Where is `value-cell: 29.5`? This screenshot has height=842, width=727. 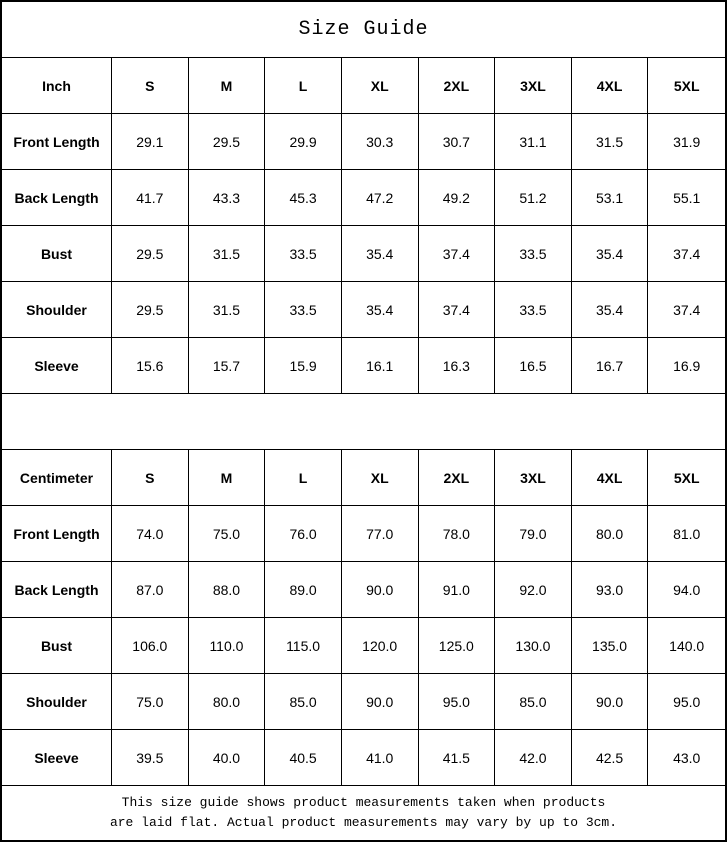
value-cell: 29.5 is located at coordinates (150, 253).